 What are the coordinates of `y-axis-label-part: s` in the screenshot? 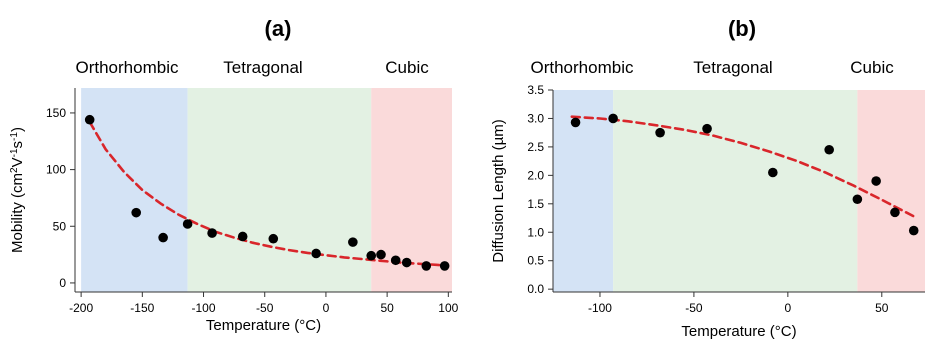 It's located at (17, 145).